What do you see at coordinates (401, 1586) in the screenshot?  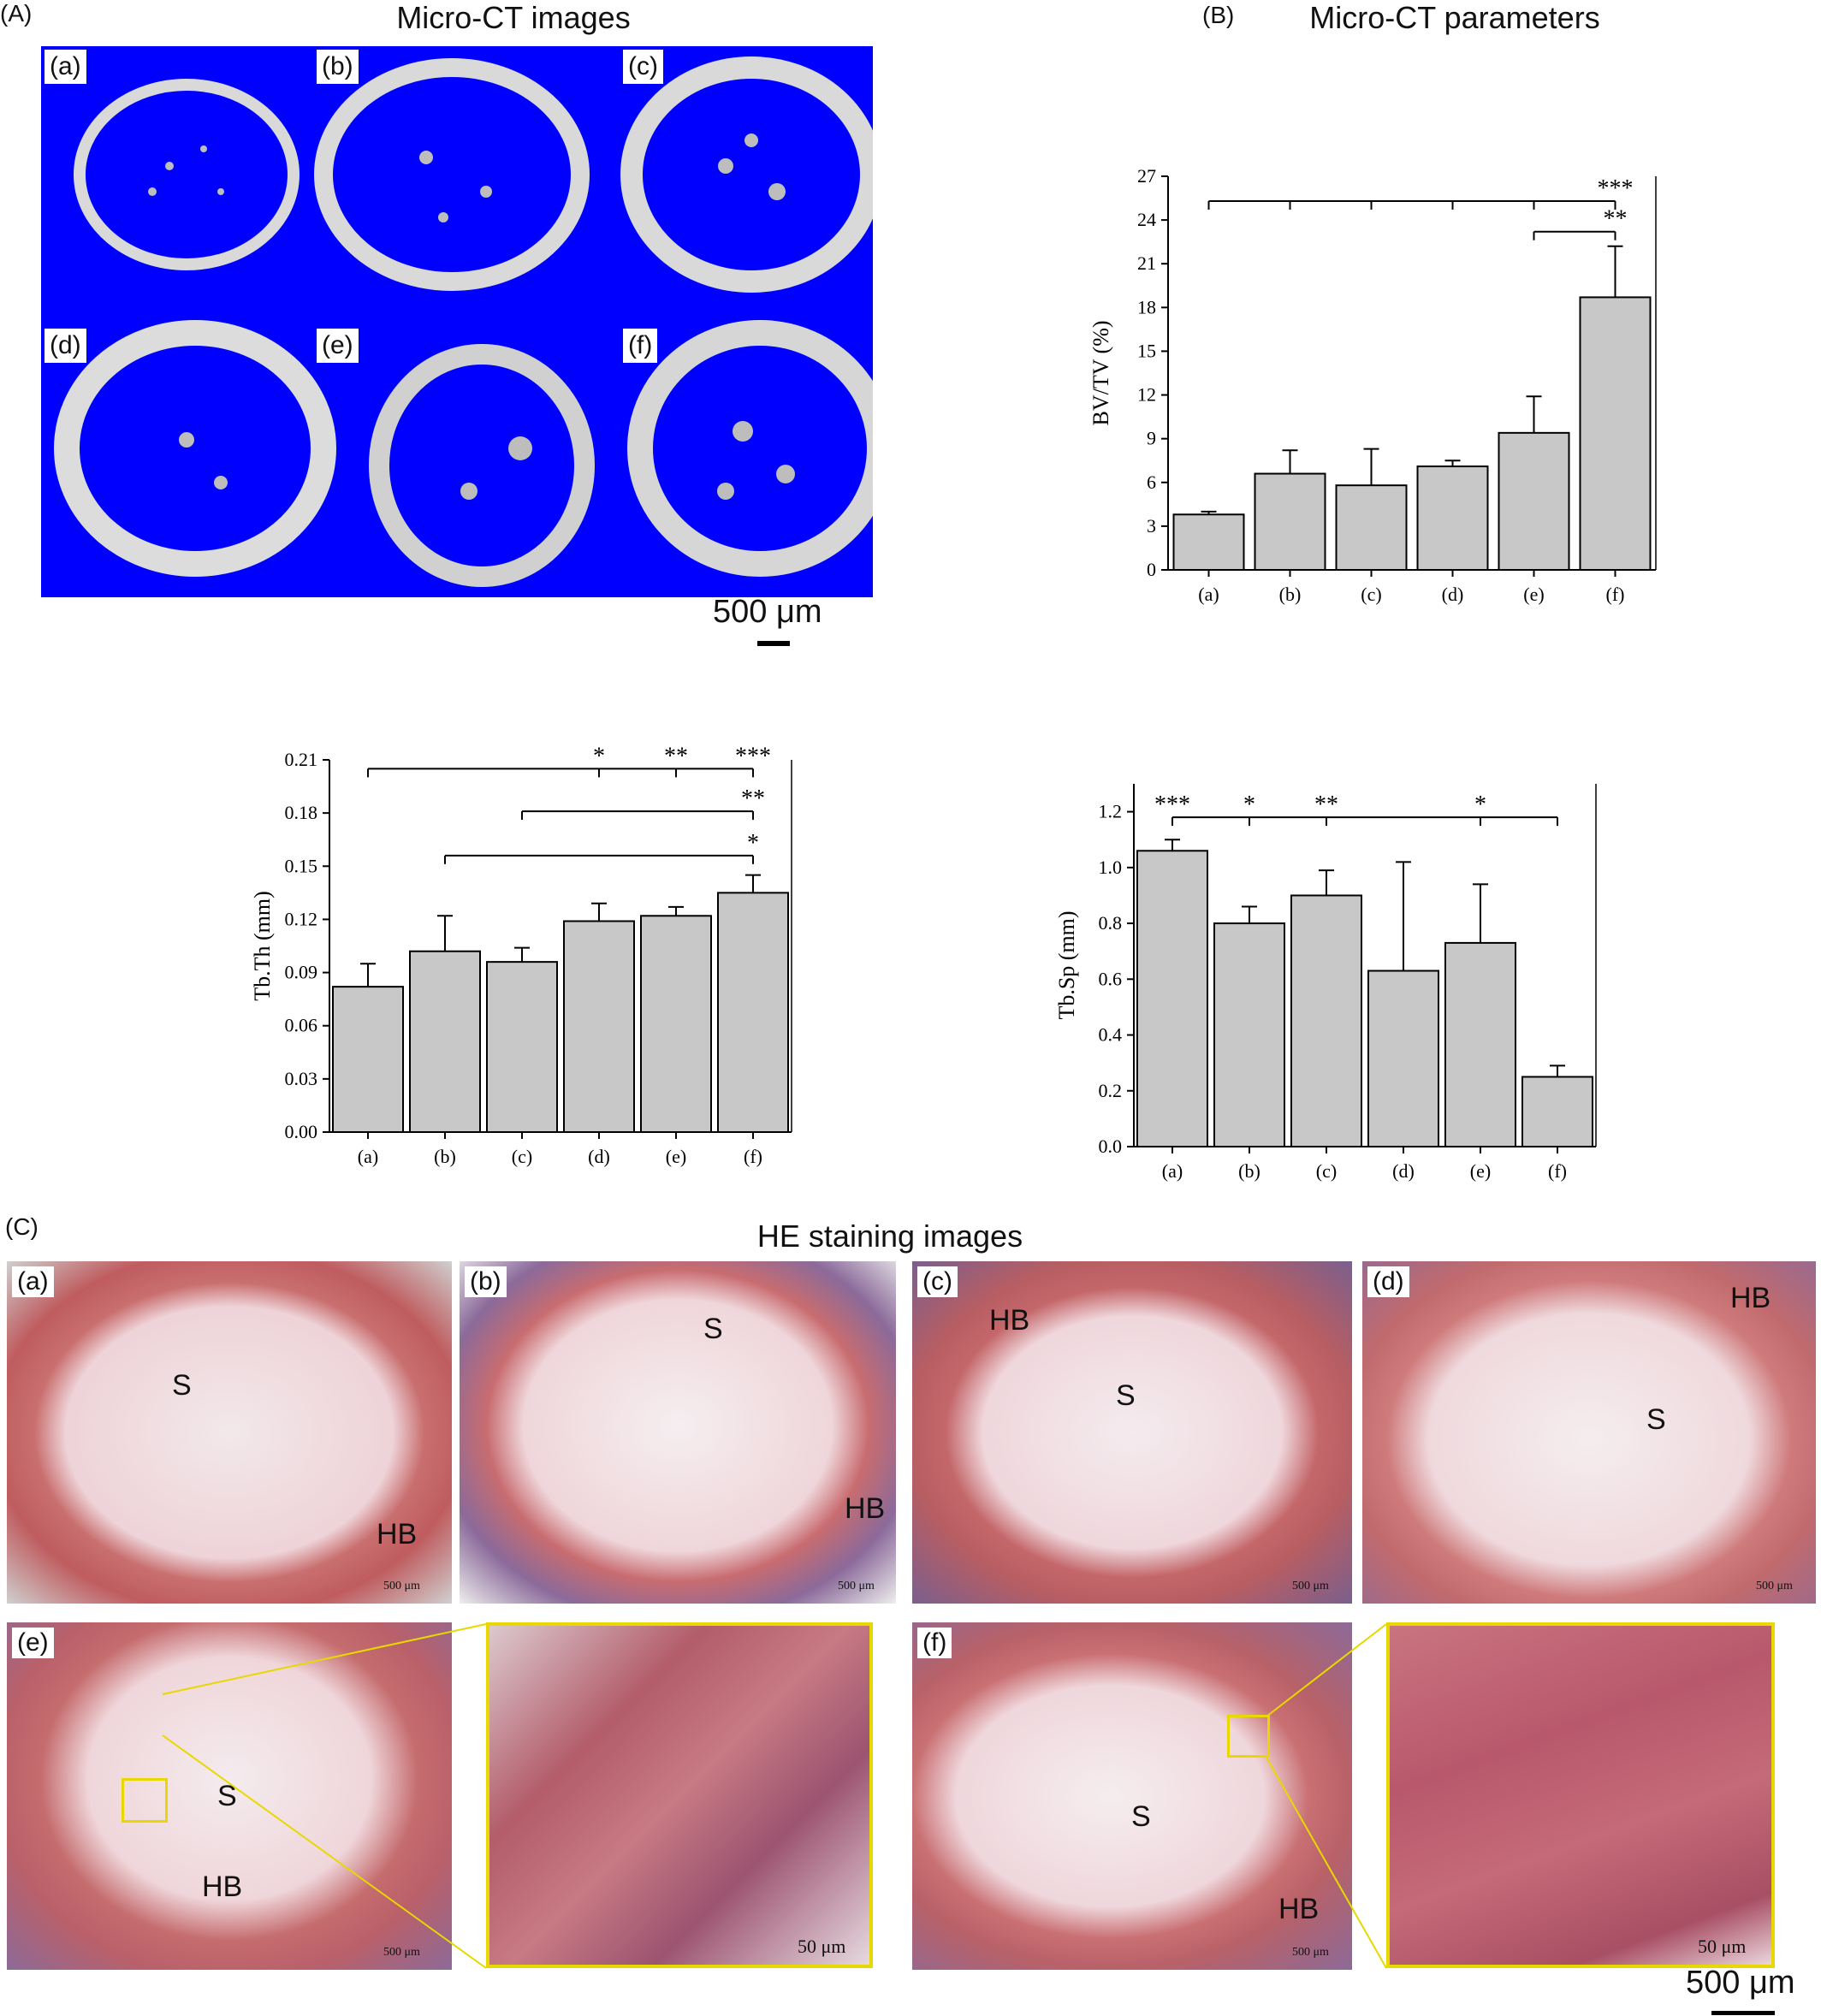 I see `he-scale-a: 500 μm` at bounding box center [401, 1586].